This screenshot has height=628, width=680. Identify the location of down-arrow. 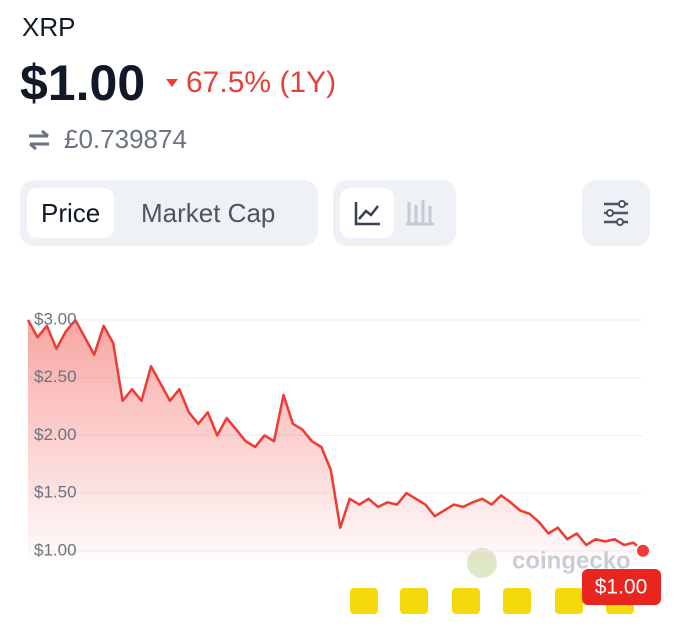
(172, 83).